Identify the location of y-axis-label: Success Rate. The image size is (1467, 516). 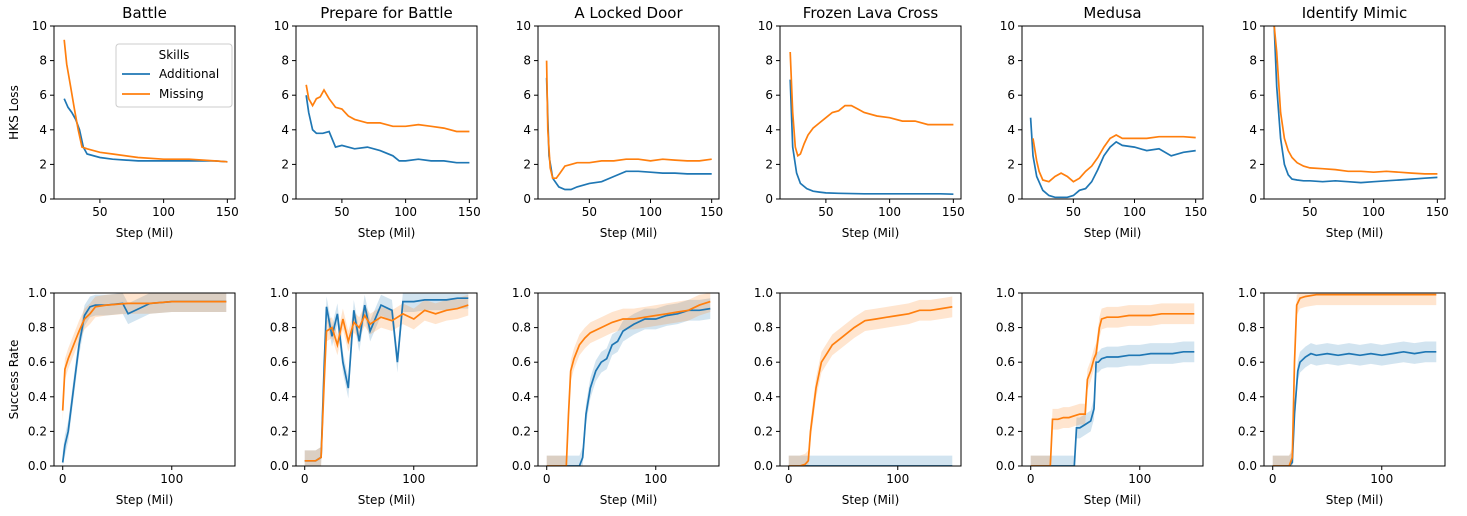
(14, 380).